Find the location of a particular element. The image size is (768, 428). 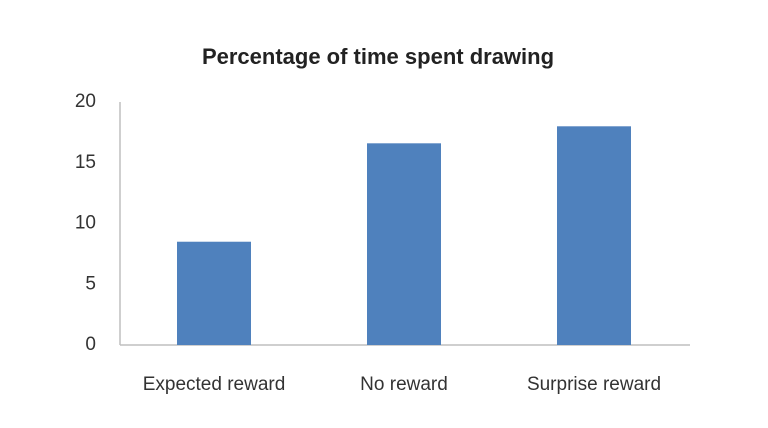

x-tick-label: Expected reward is located at coordinates (214, 384).